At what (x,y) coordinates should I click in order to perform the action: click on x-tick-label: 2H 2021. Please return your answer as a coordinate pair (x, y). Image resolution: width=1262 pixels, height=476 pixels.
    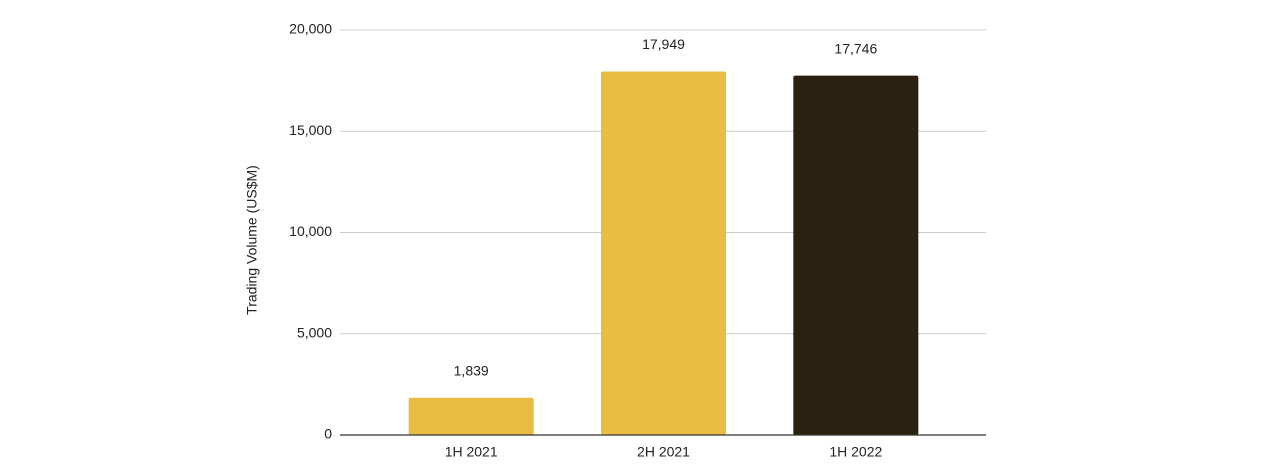
    Looking at the image, I should click on (663, 452).